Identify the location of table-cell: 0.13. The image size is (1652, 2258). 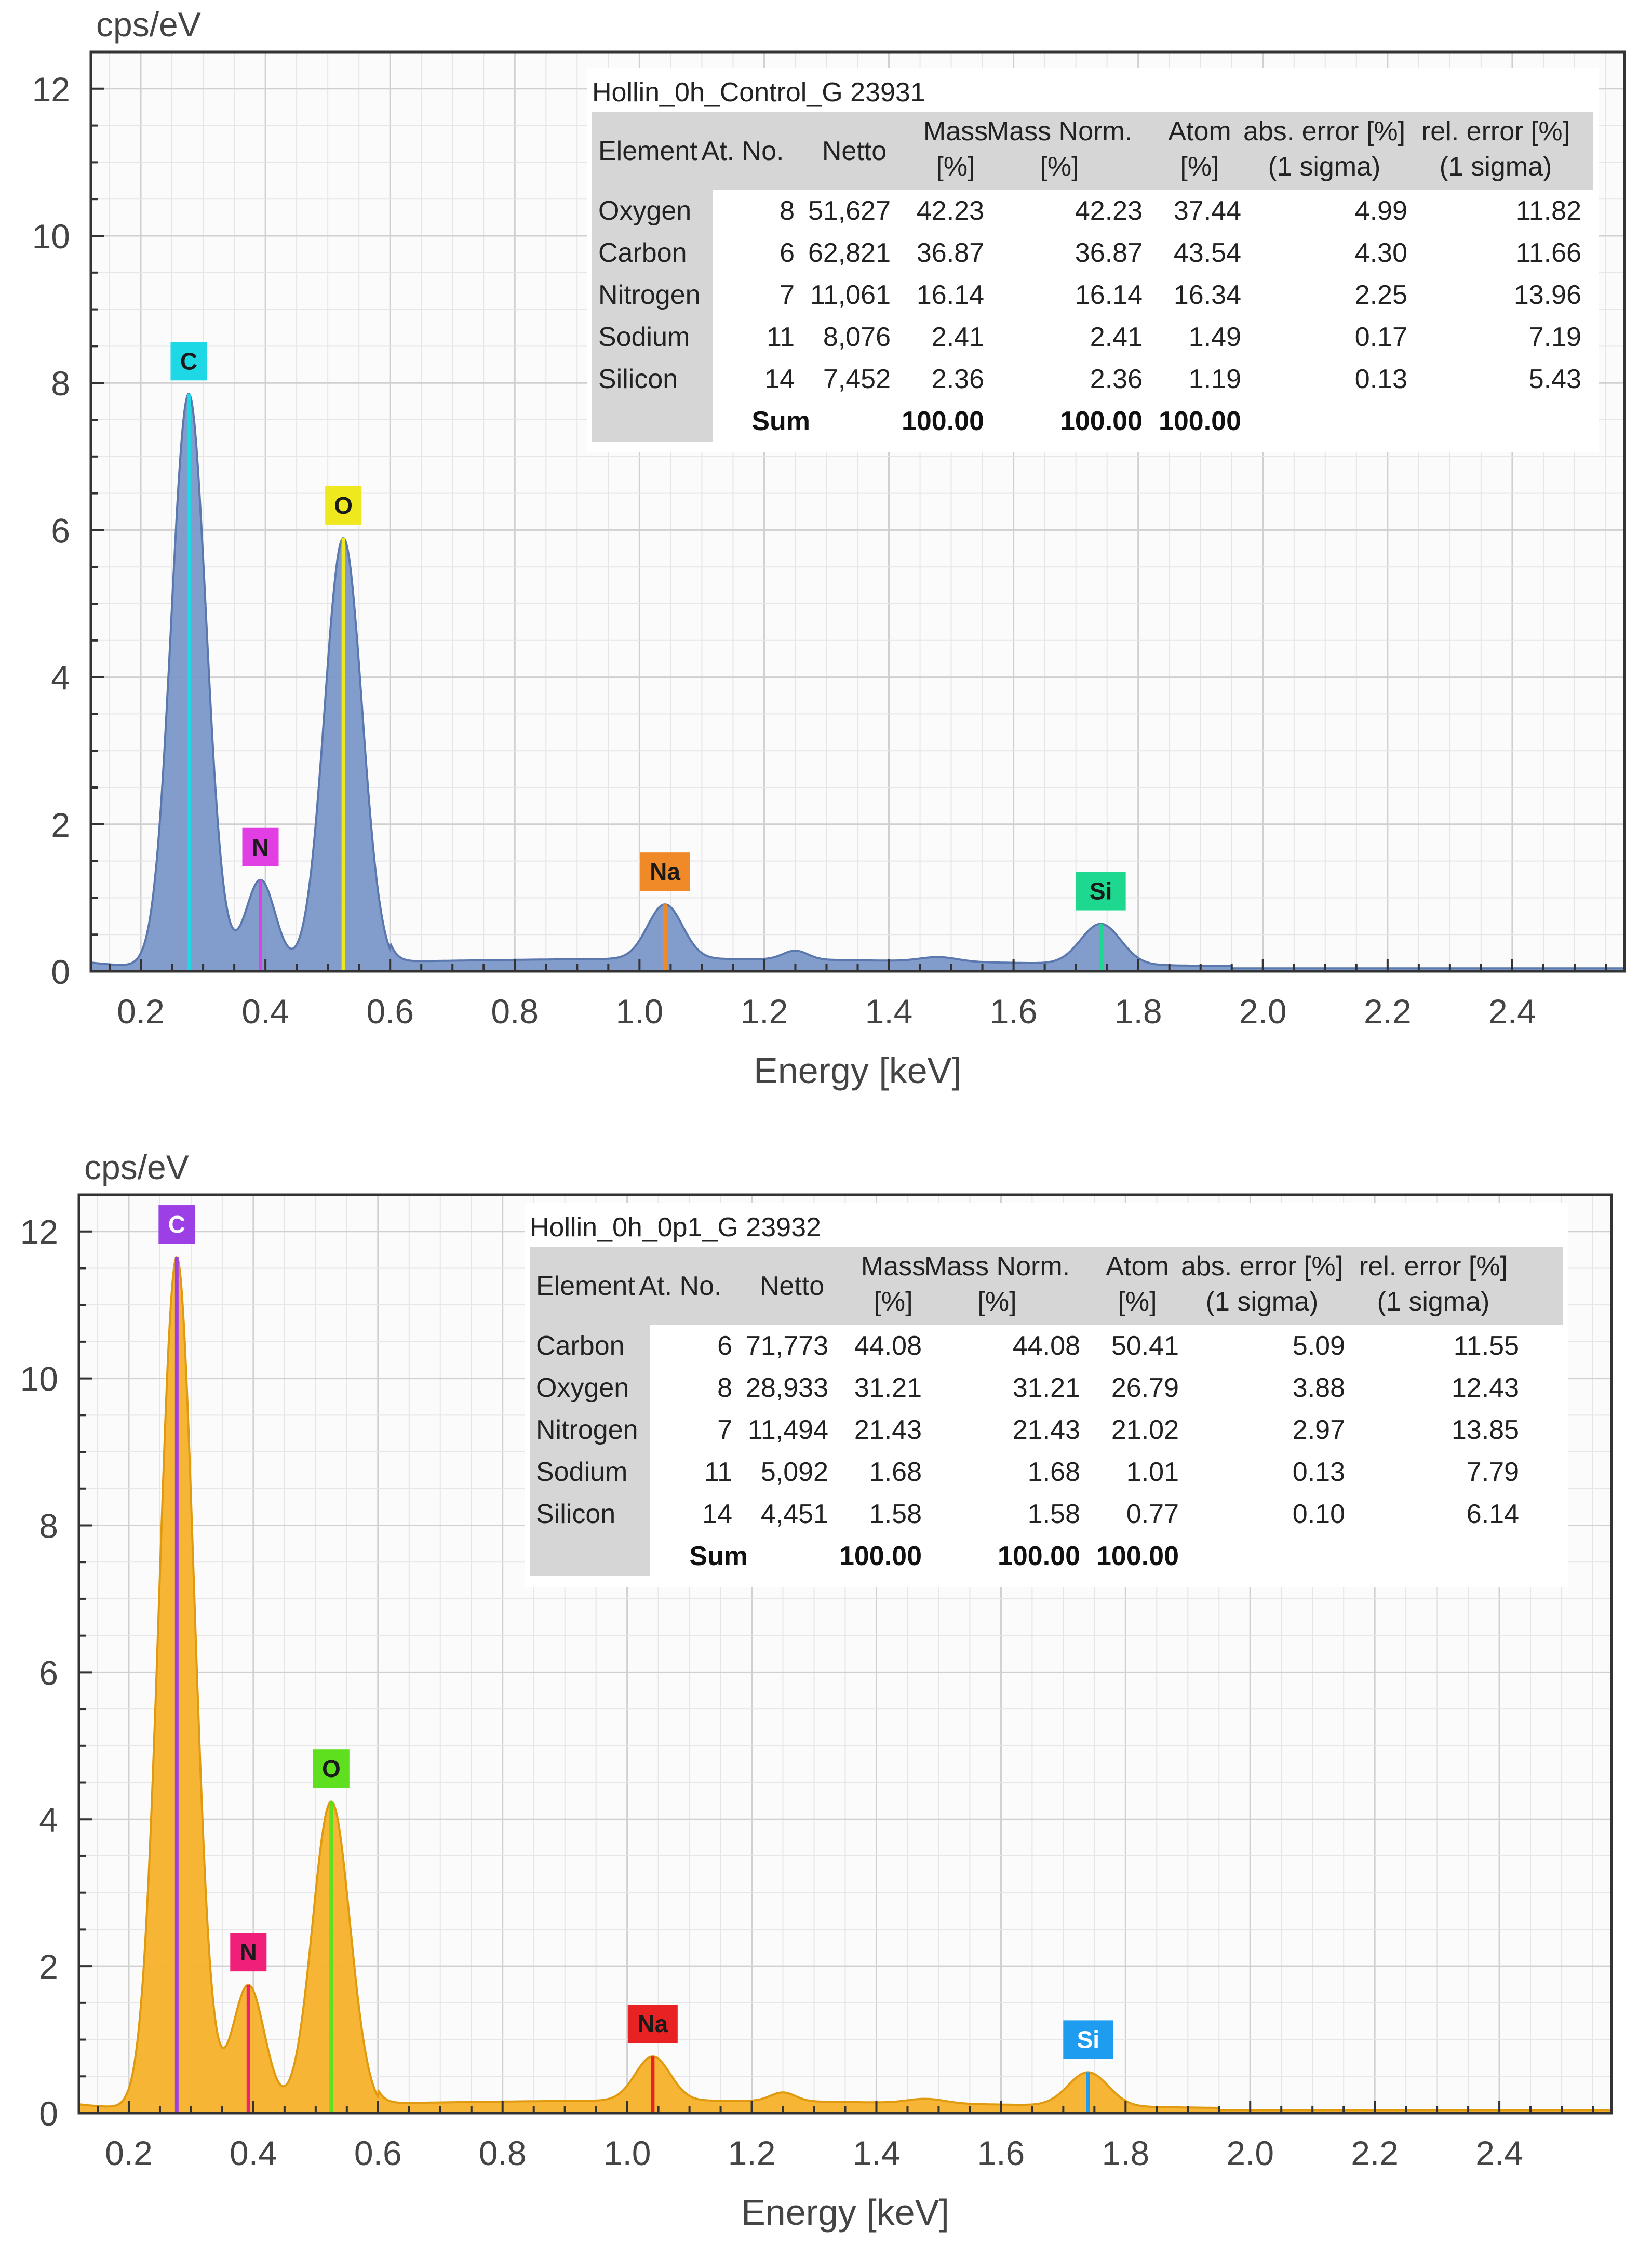
(1381, 379).